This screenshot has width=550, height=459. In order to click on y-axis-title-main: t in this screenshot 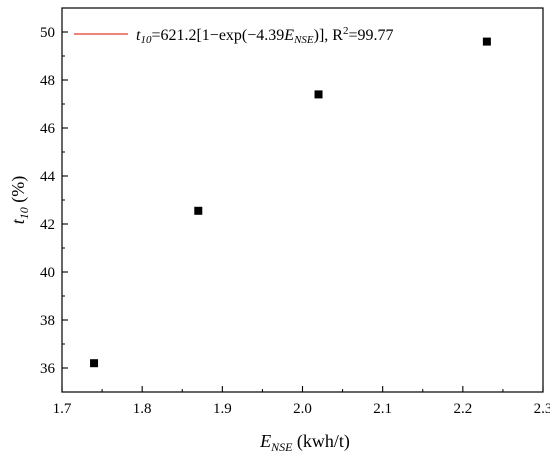, I will do `click(18, 221)`.